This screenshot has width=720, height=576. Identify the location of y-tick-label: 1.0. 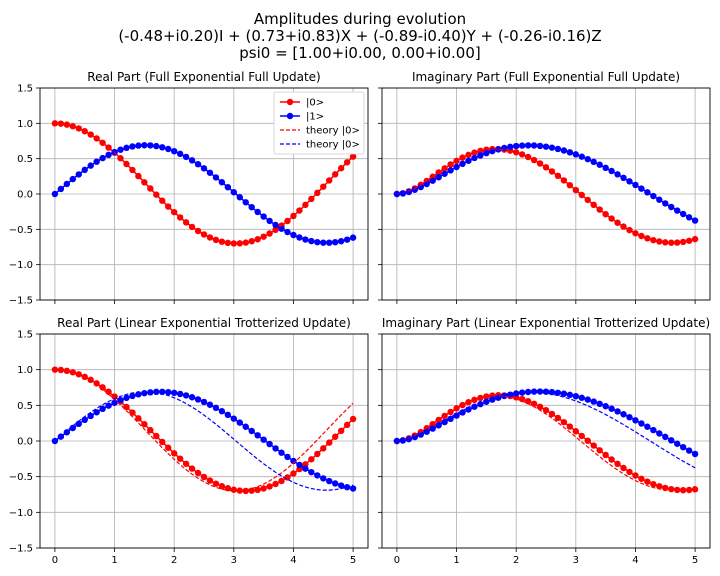
(25, 124).